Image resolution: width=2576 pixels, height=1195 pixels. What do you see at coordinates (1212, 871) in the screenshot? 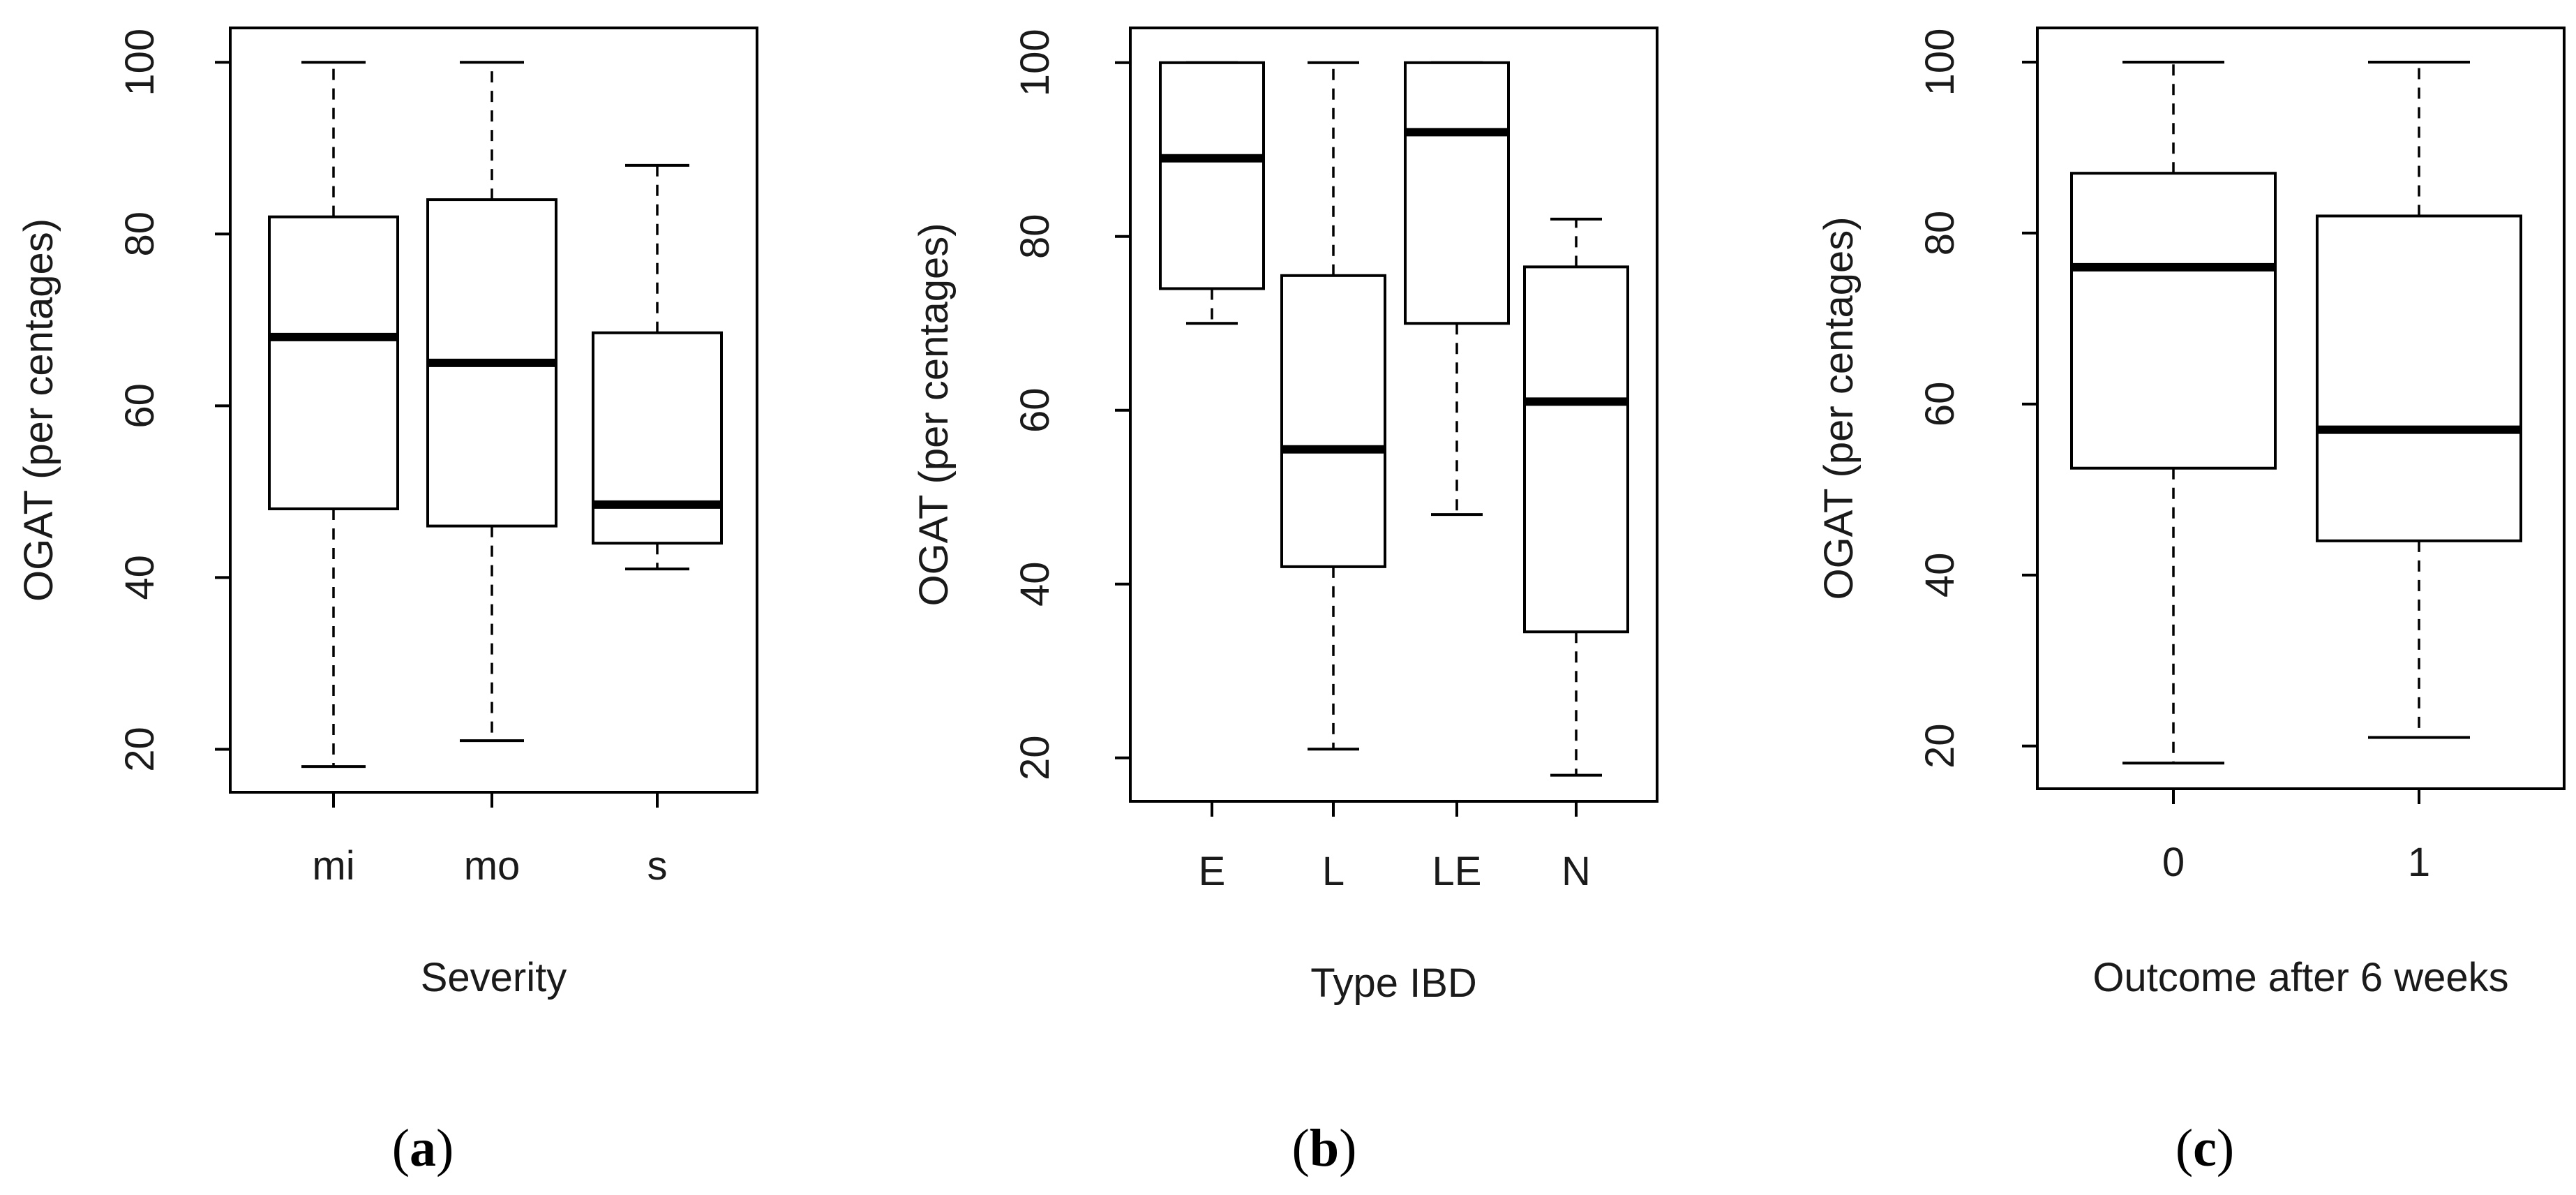
I see `x-tick-label: E` at bounding box center [1212, 871].